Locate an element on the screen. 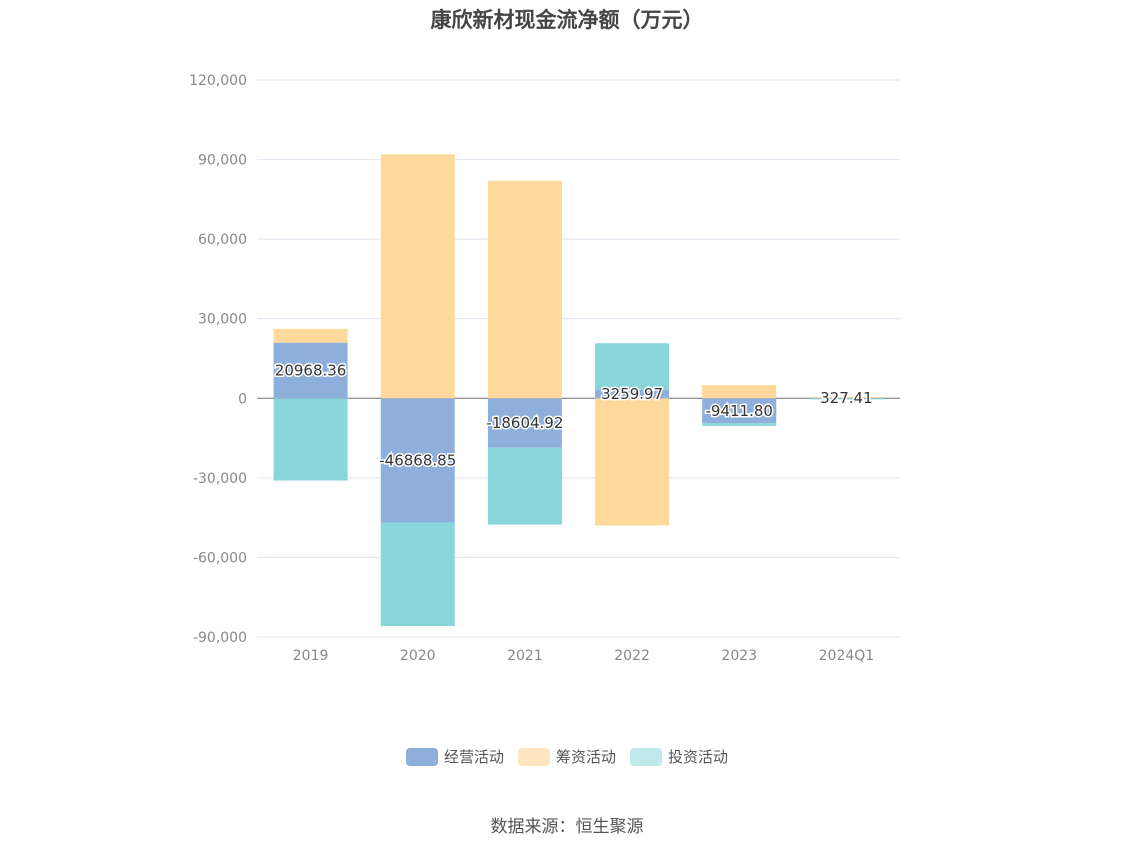 This screenshot has height=849, width=1134. legend-swatch-investing is located at coordinates (646, 756).